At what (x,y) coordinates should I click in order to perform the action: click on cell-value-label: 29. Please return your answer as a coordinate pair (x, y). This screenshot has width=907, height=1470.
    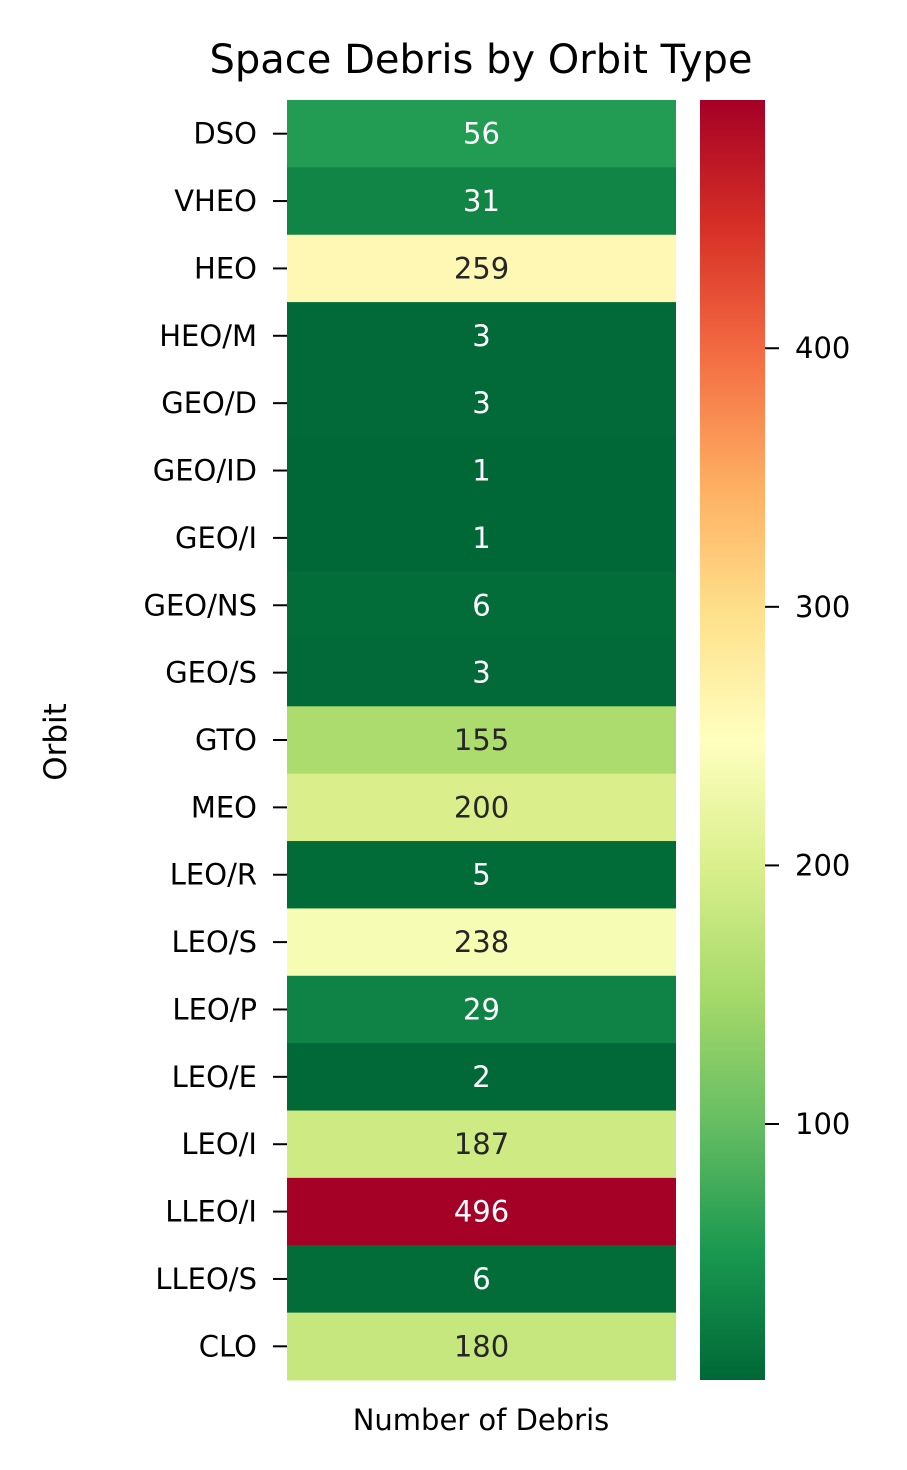
    Looking at the image, I should click on (481, 1009).